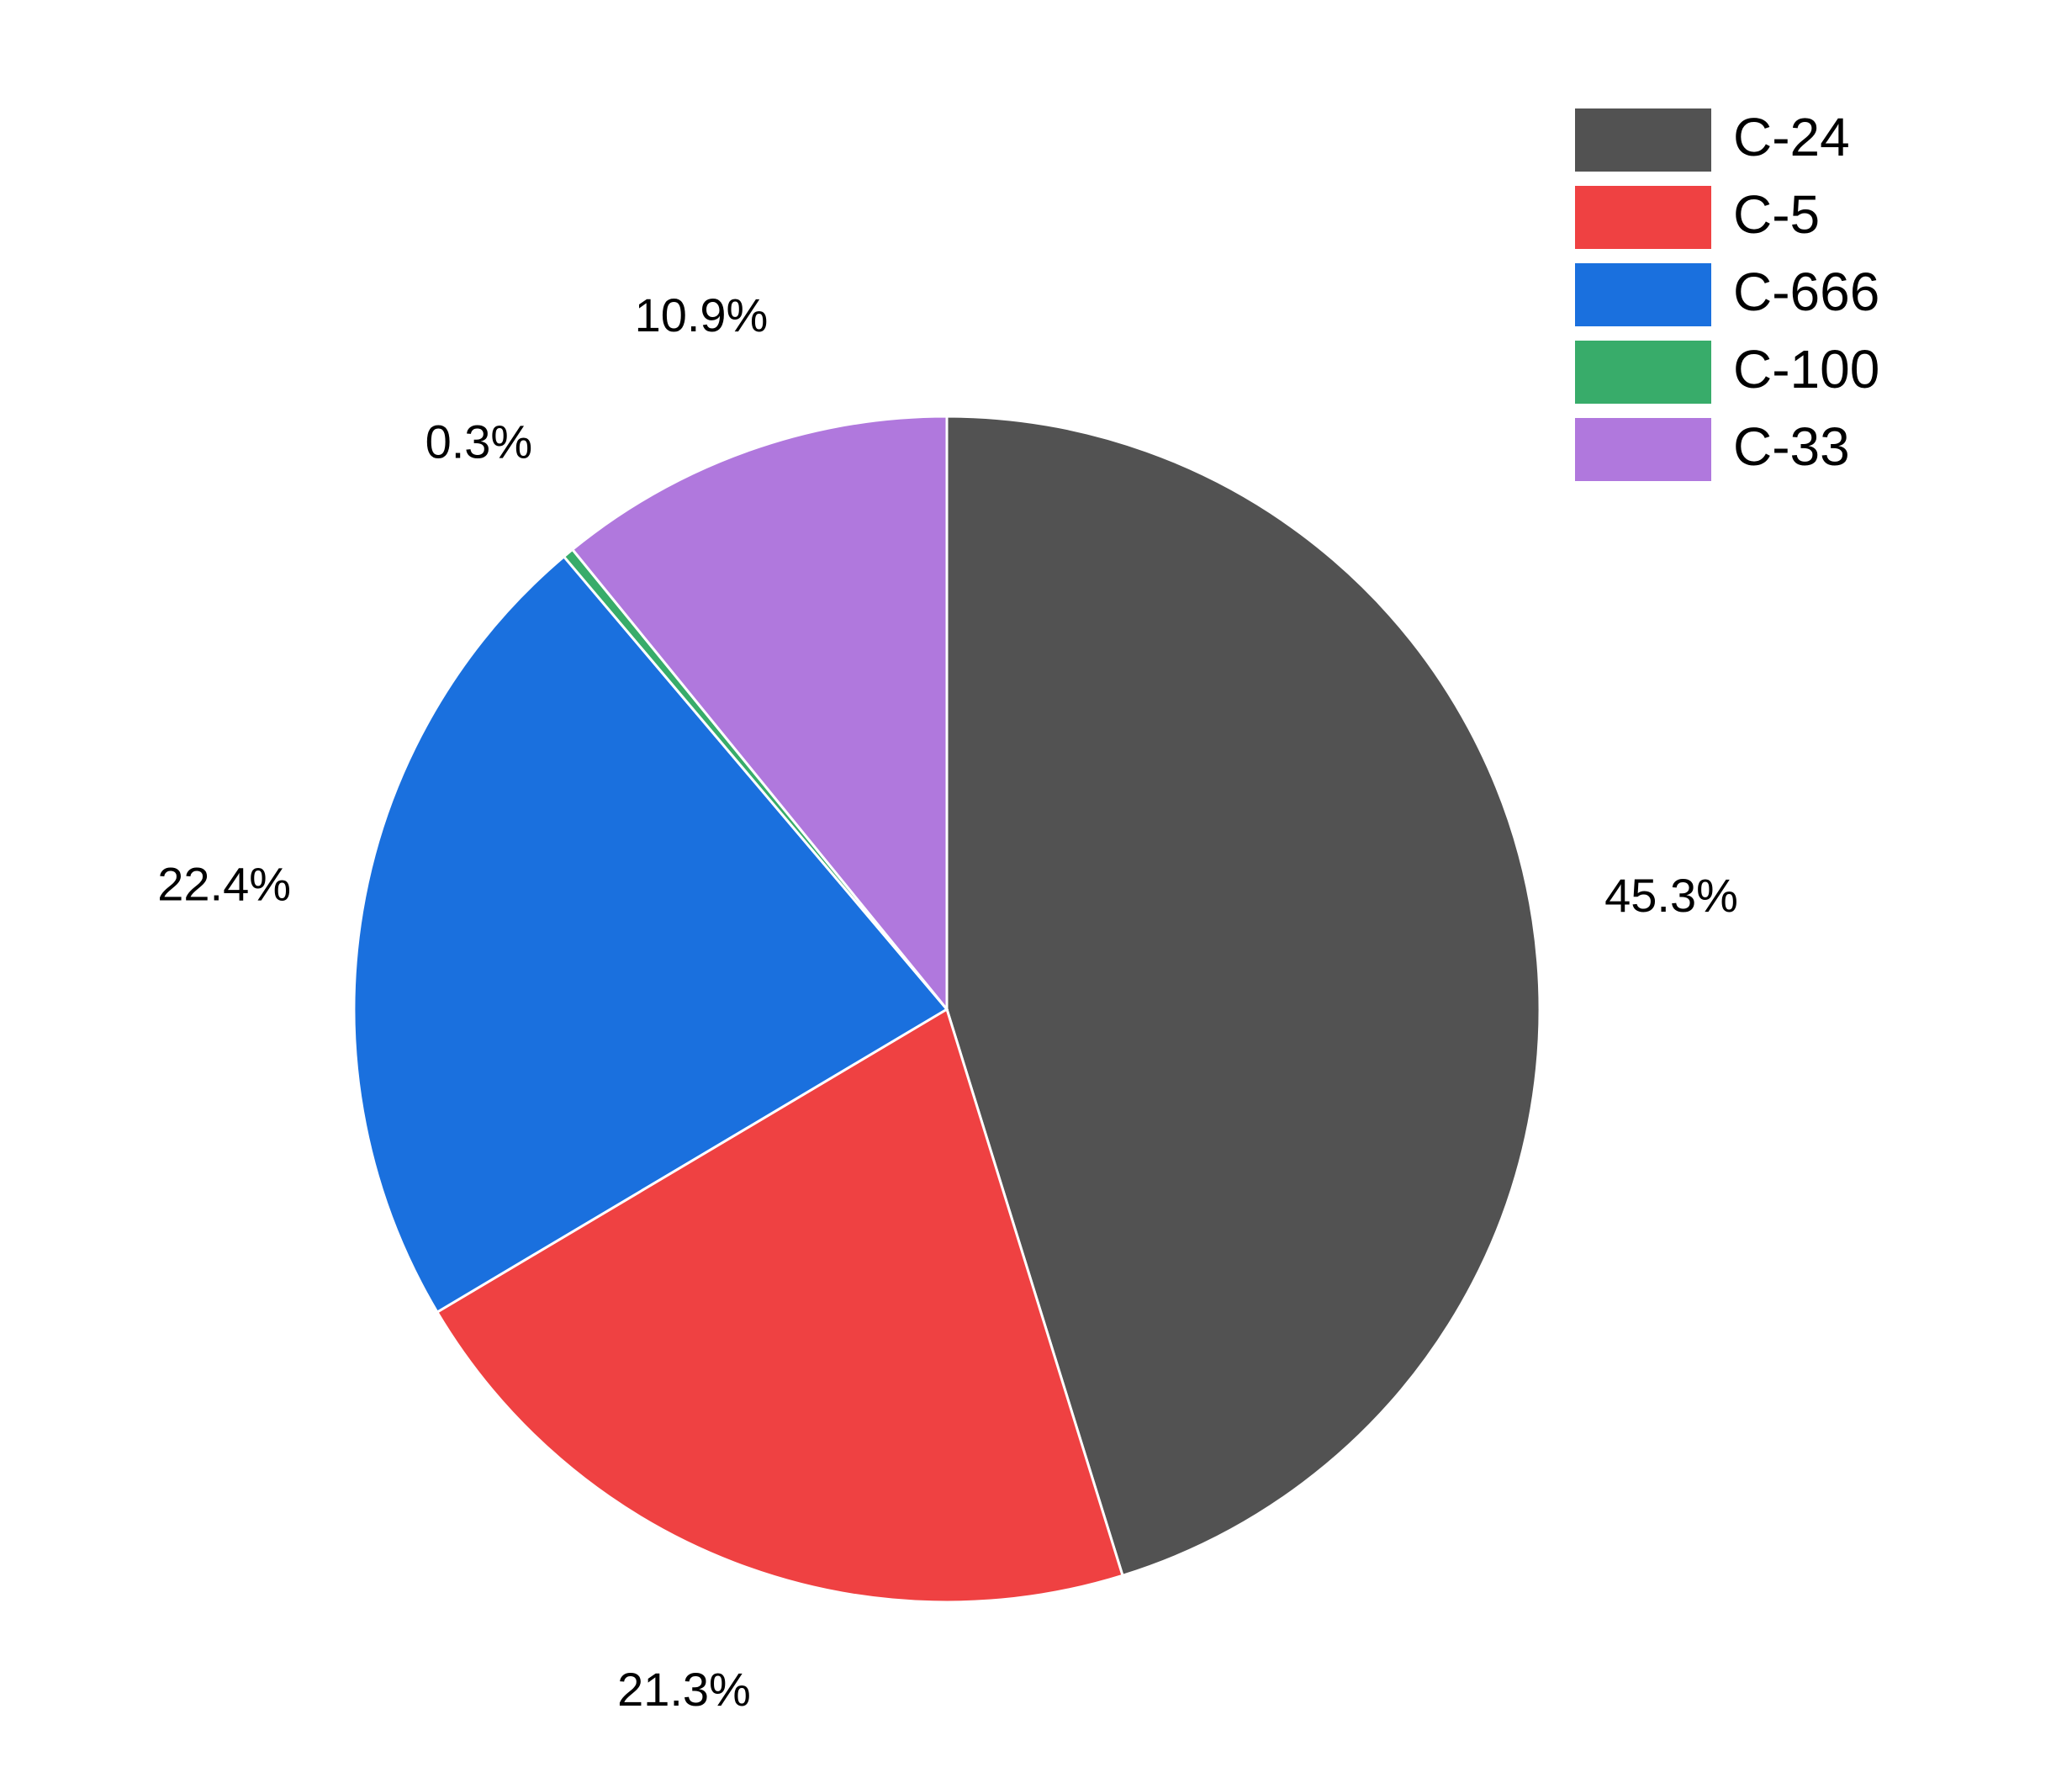  What do you see at coordinates (684, 1689) in the screenshot?
I see `slice-label: 21.3%` at bounding box center [684, 1689].